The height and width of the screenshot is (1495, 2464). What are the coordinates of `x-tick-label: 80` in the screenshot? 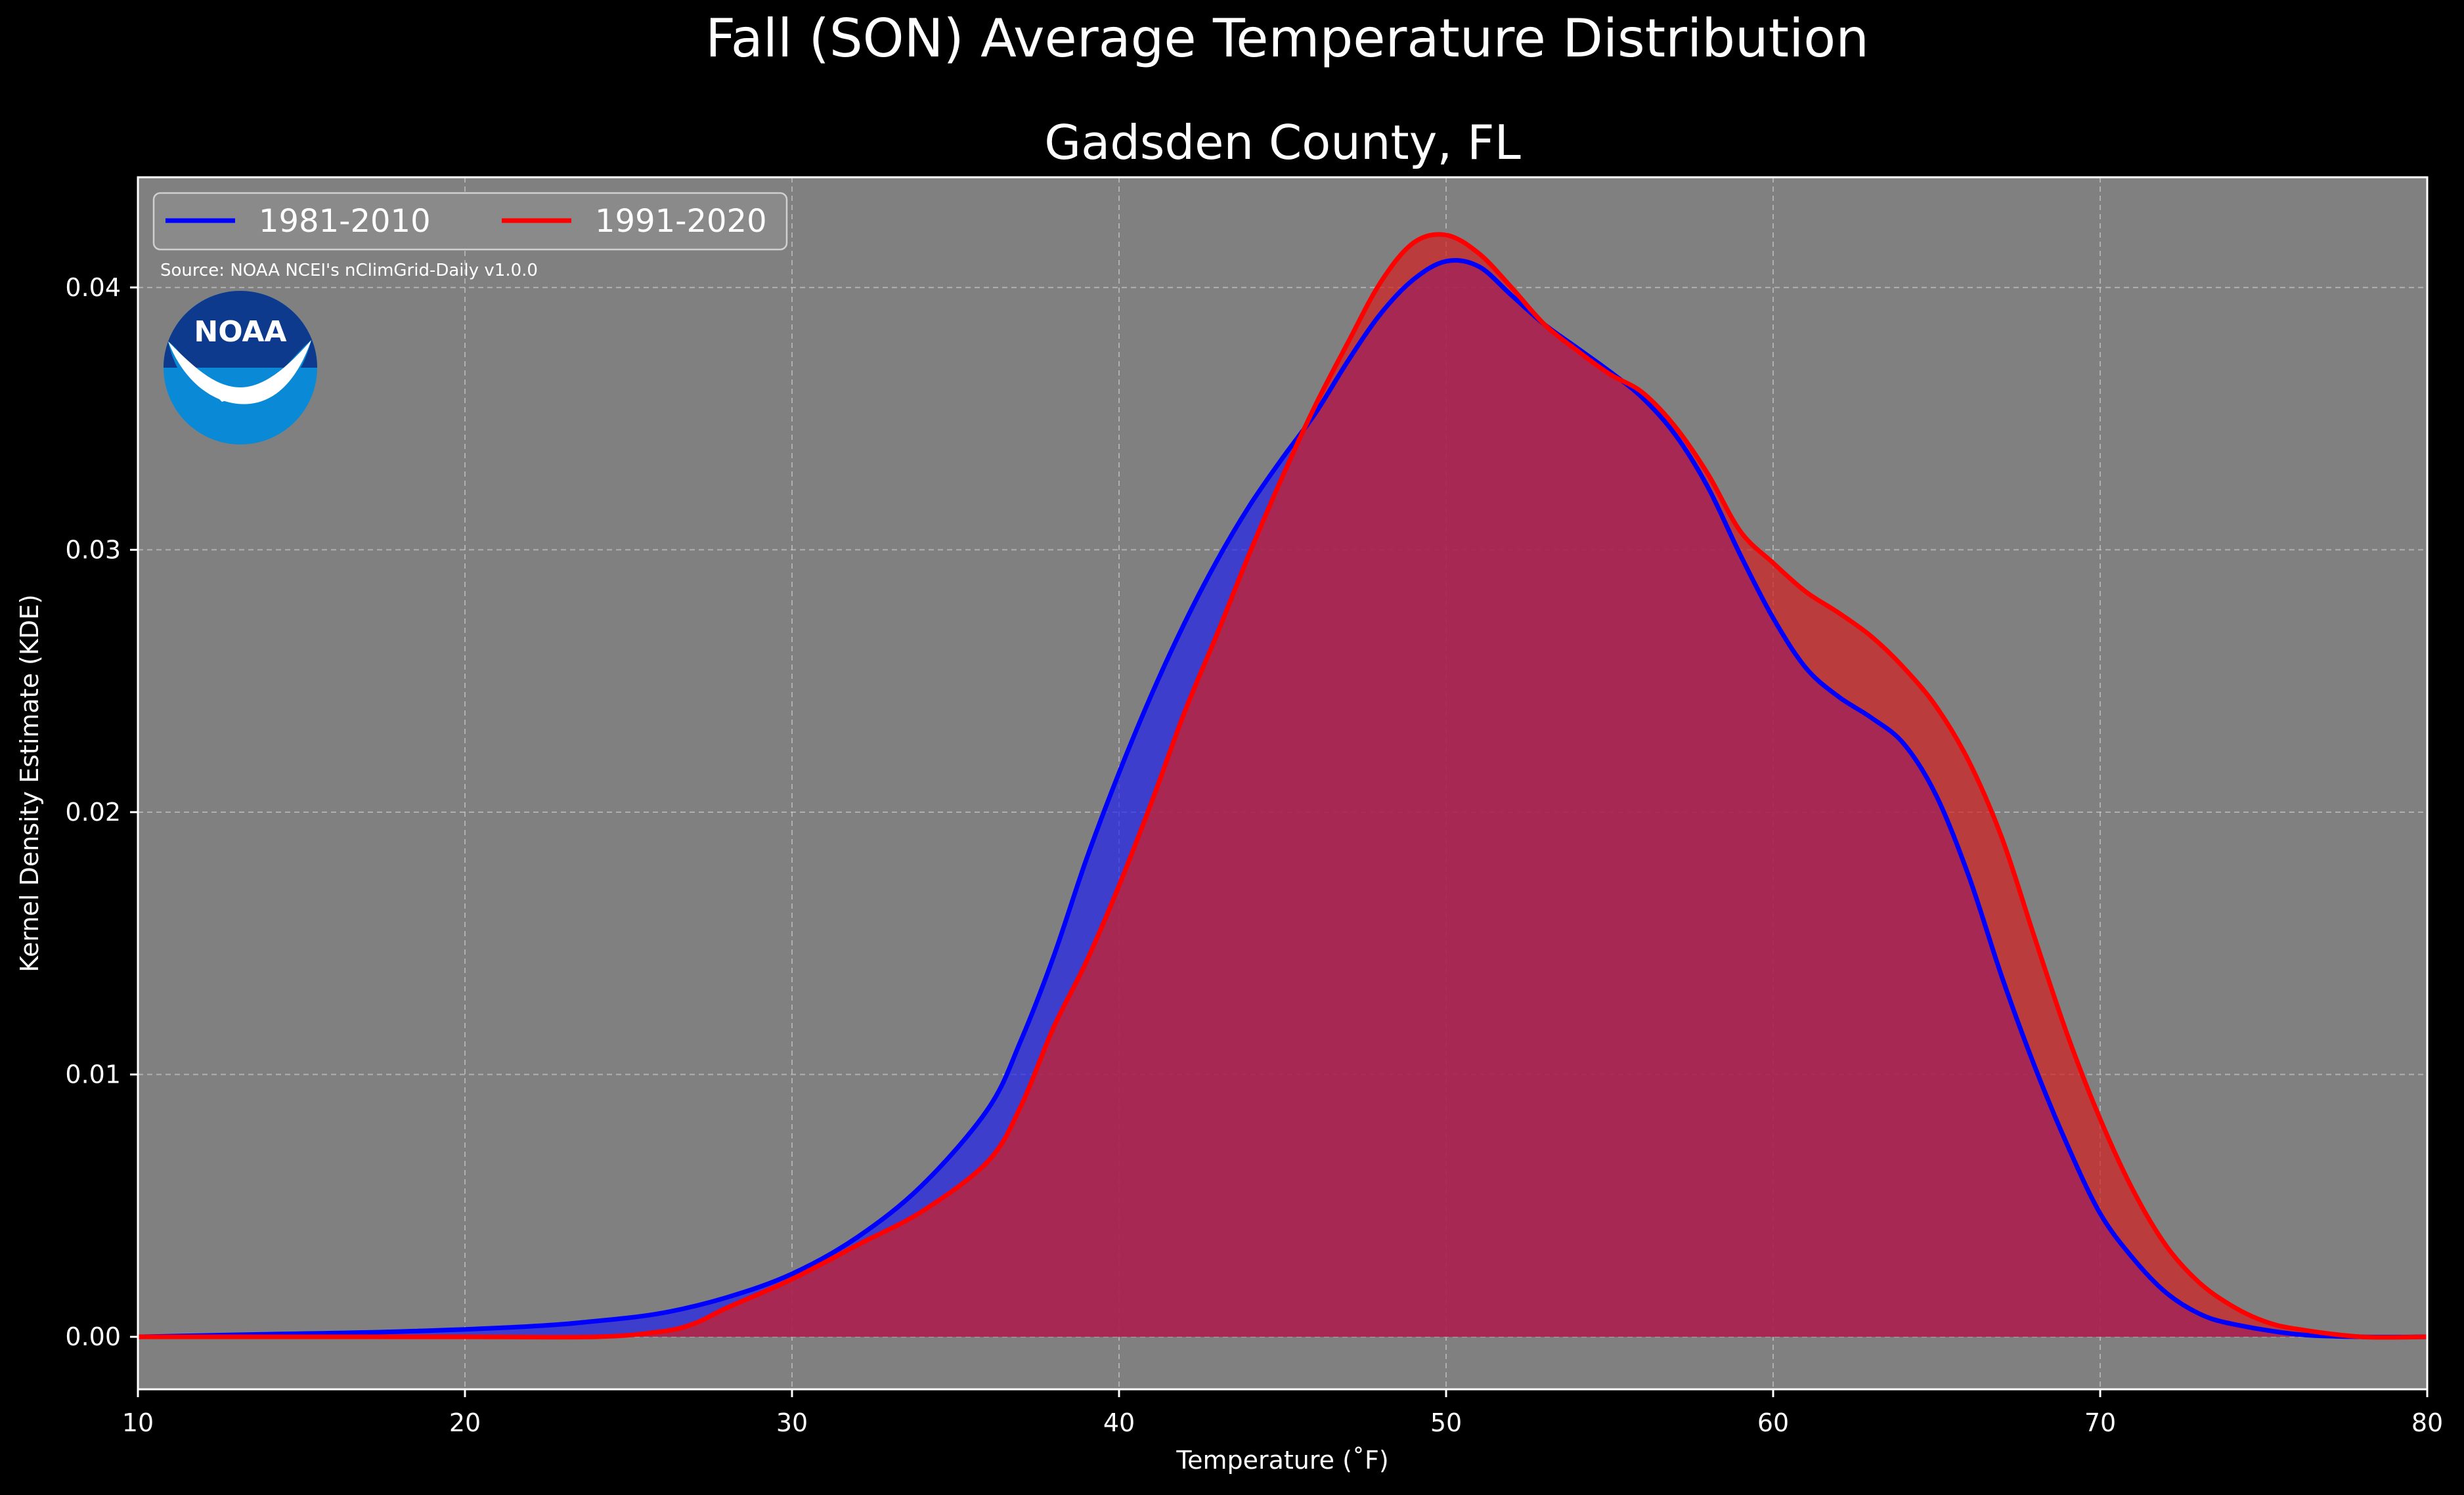 It's located at (2427, 1422).